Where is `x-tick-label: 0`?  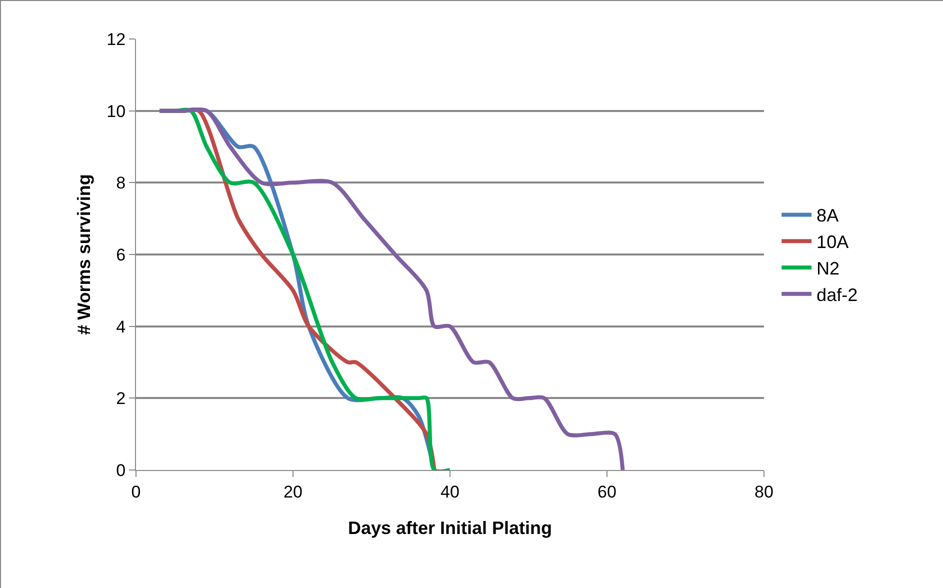 x-tick-label: 0 is located at coordinates (136, 492).